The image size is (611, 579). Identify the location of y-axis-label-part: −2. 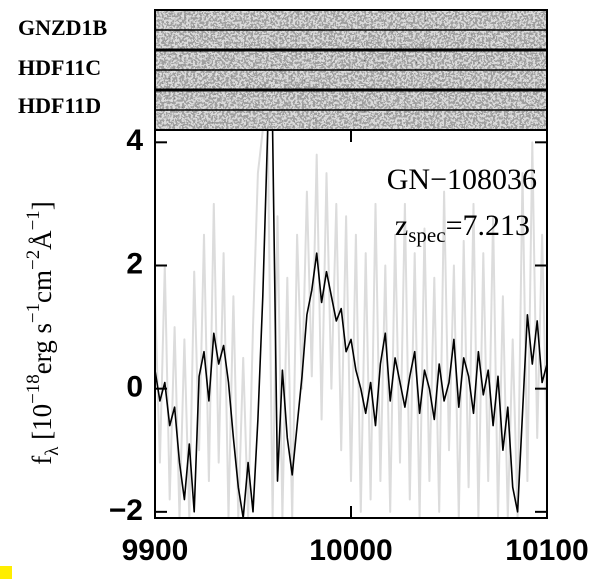
(33, 260).